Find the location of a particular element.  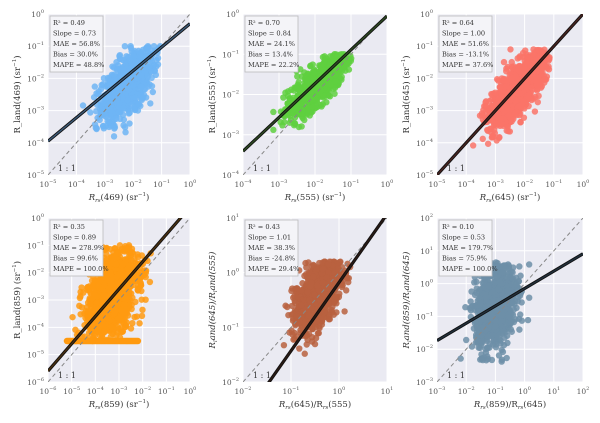

regression-line is located at coordinates (510, 94).